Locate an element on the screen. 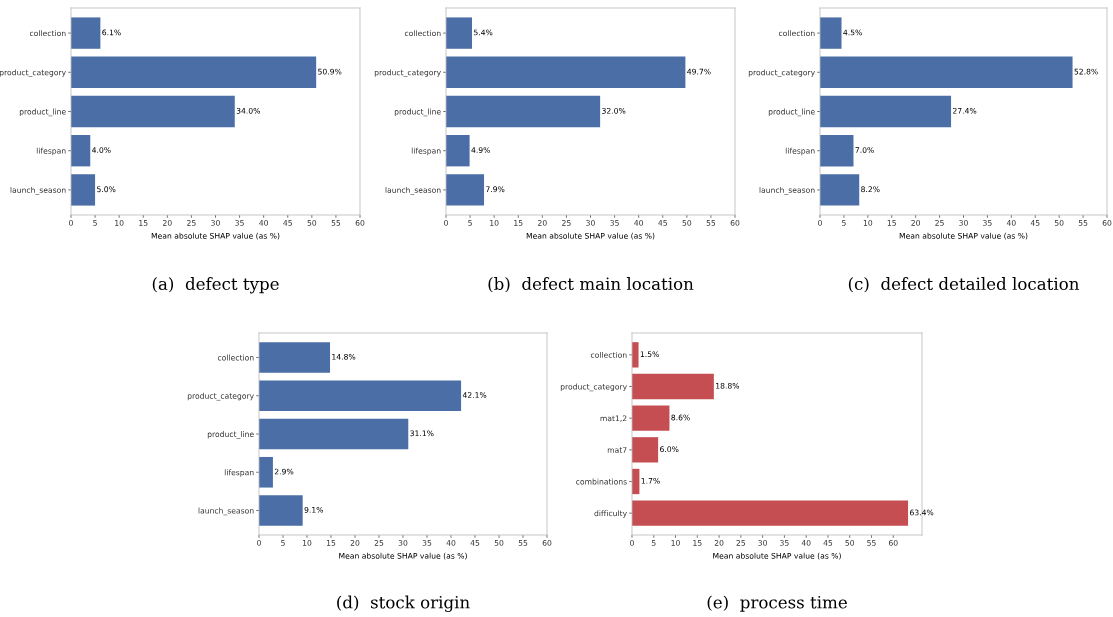 This screenshot has height=617, width=1113. text: (c) defect detailed location is located at coordinates (963, 285).